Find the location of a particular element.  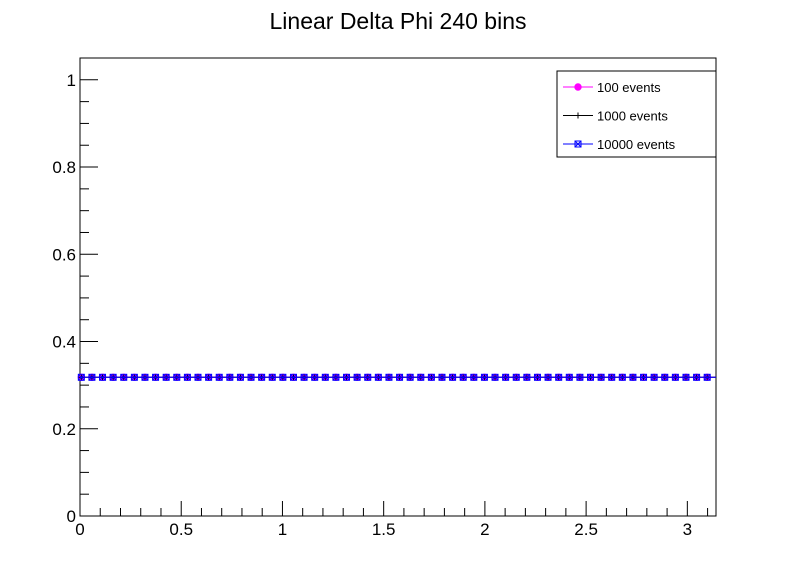

legend-label: 10000 events is located at coordinates (636, 144).